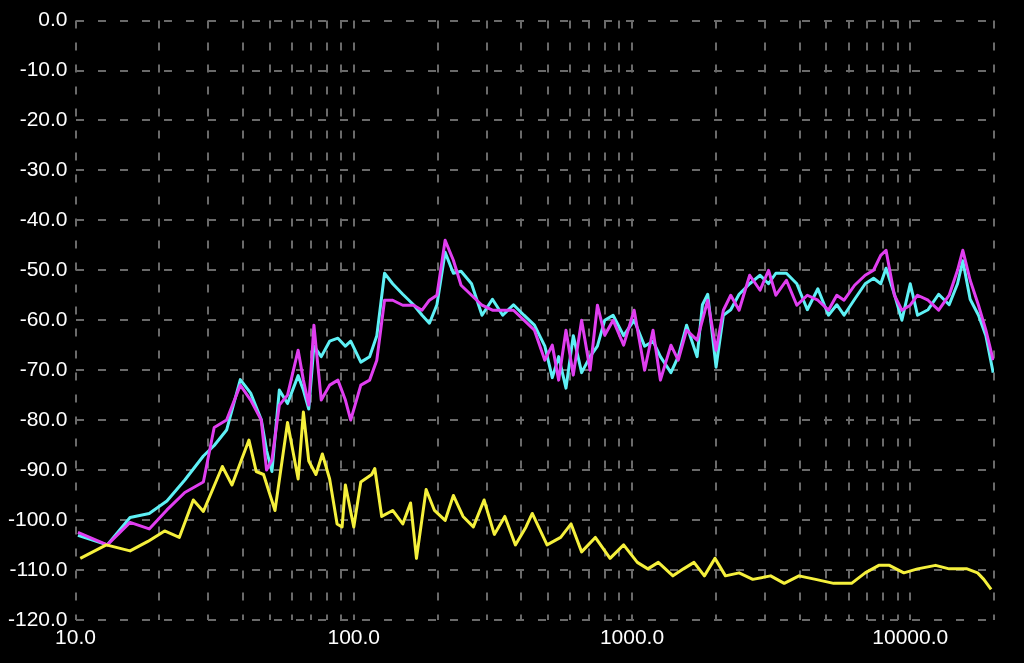 The width and height of the screenshot is (1024, 663). What do you see at coordinates (38, 568) in the screenshot?
I see `y-tick-label: -110.0` at bounding box center [38, 568].